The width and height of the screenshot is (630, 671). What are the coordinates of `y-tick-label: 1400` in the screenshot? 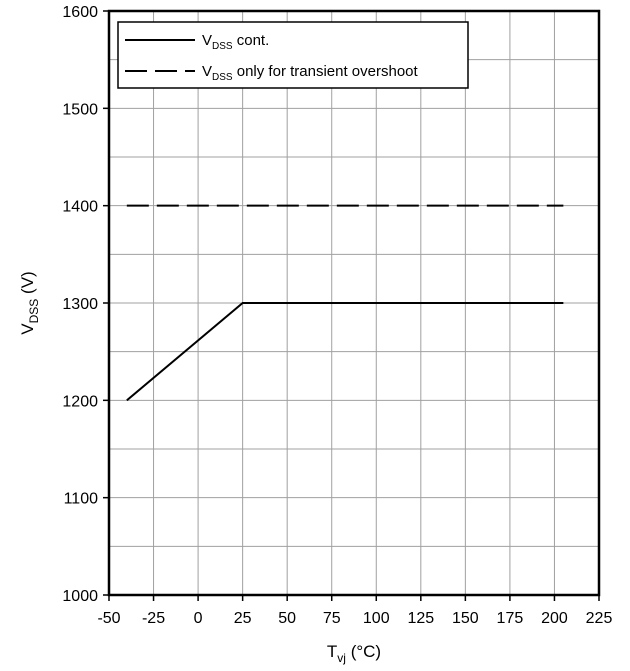 It's located at (80, 207).